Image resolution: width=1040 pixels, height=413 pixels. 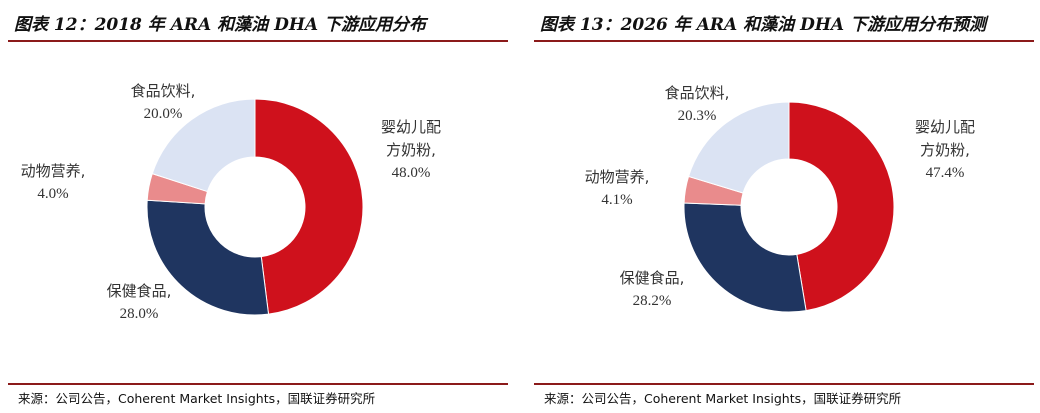 I want to click on segment-label: 婴幼儿配方奶粉, 48.0%, so click(x=411, y=150).